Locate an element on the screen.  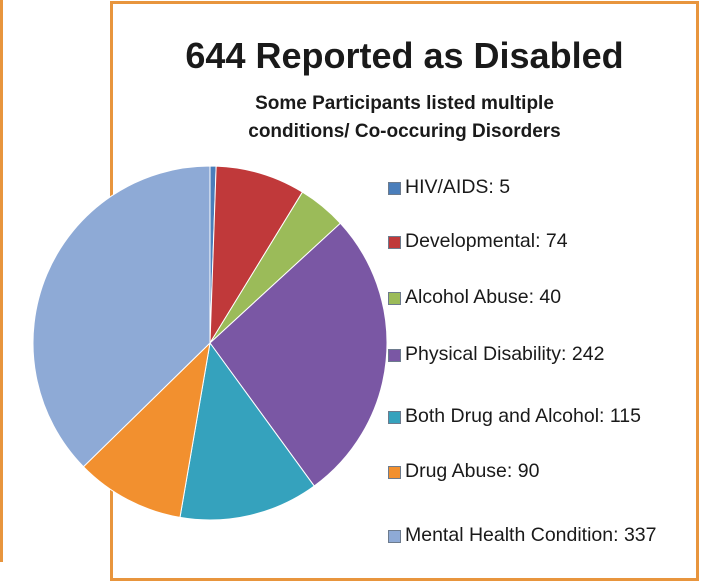
legend-label-drug-abuse: Drug Abuse: 90 is located at coordinates (472, 471).